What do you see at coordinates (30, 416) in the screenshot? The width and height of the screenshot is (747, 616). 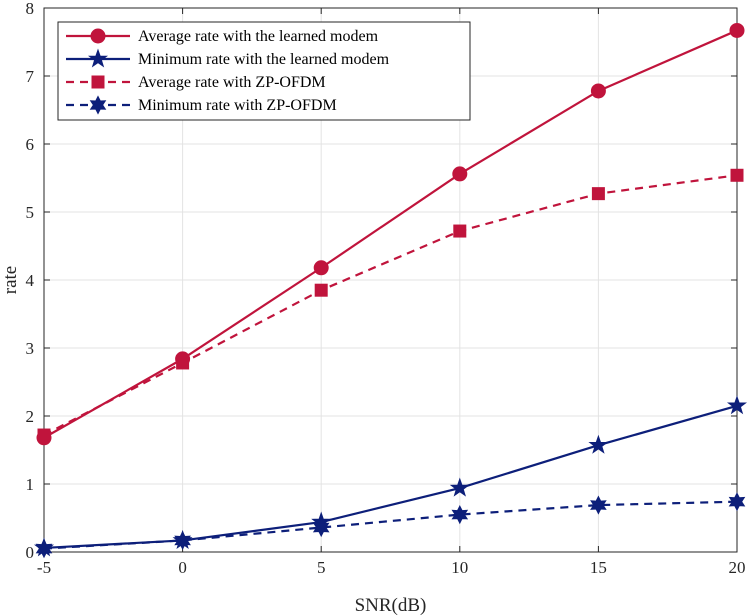 I see `y-tick-label-2: 2` at bounding box center [30, 416].